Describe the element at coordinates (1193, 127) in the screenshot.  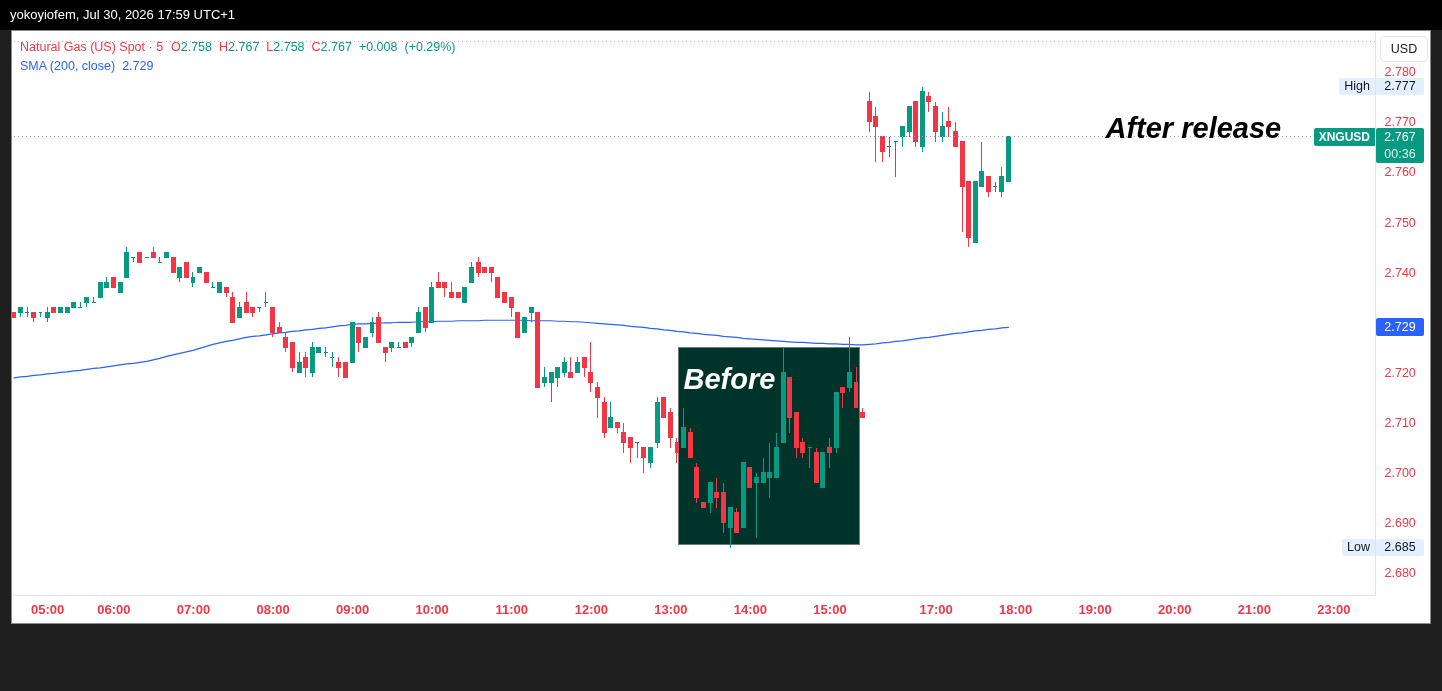
I see `annotation: After release` at that location.